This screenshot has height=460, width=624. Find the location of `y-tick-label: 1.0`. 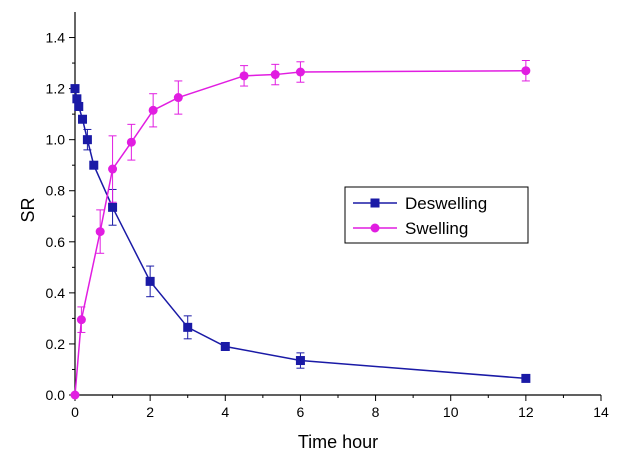

y-tick-label: 1.0 is located at coordinates (56, 140).